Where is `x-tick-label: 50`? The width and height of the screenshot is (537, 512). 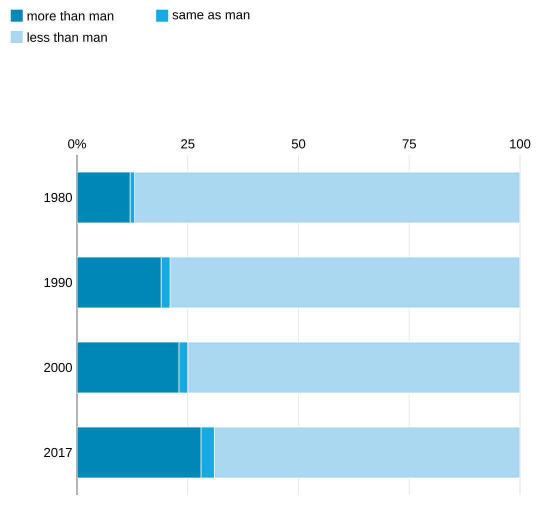
x-tick-label: 50 is located at coordinates (299, 143).